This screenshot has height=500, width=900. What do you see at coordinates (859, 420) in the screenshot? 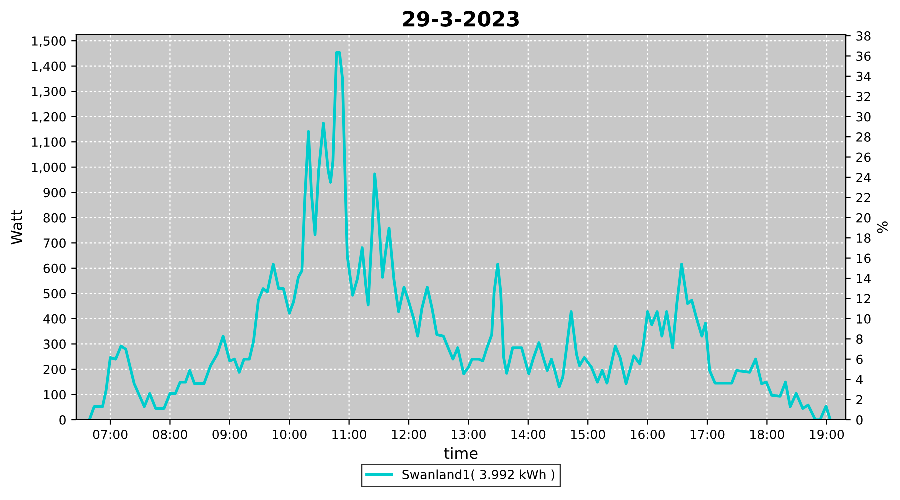
I see `y2-tick-label: 0` at bounding box center [859, 420].